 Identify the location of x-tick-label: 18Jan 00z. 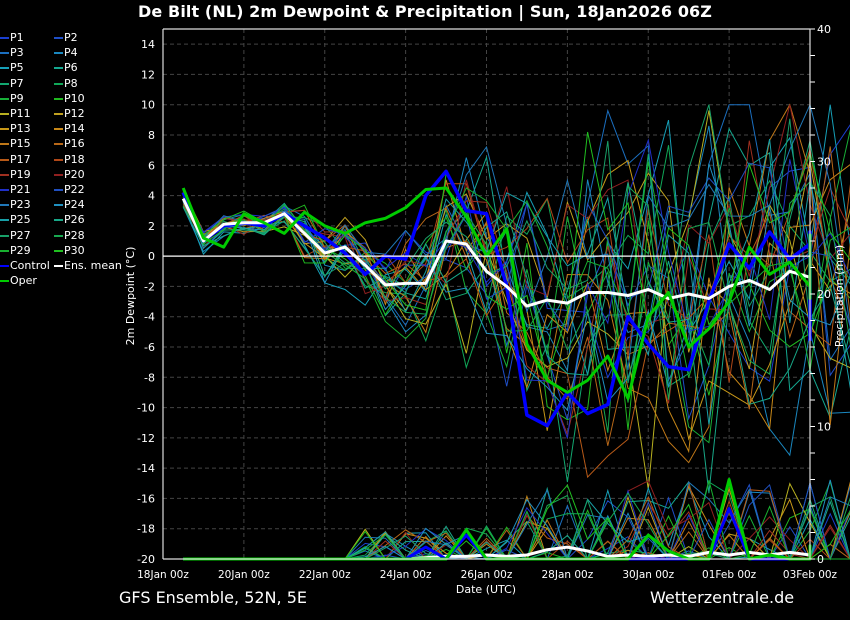
(163, 575).